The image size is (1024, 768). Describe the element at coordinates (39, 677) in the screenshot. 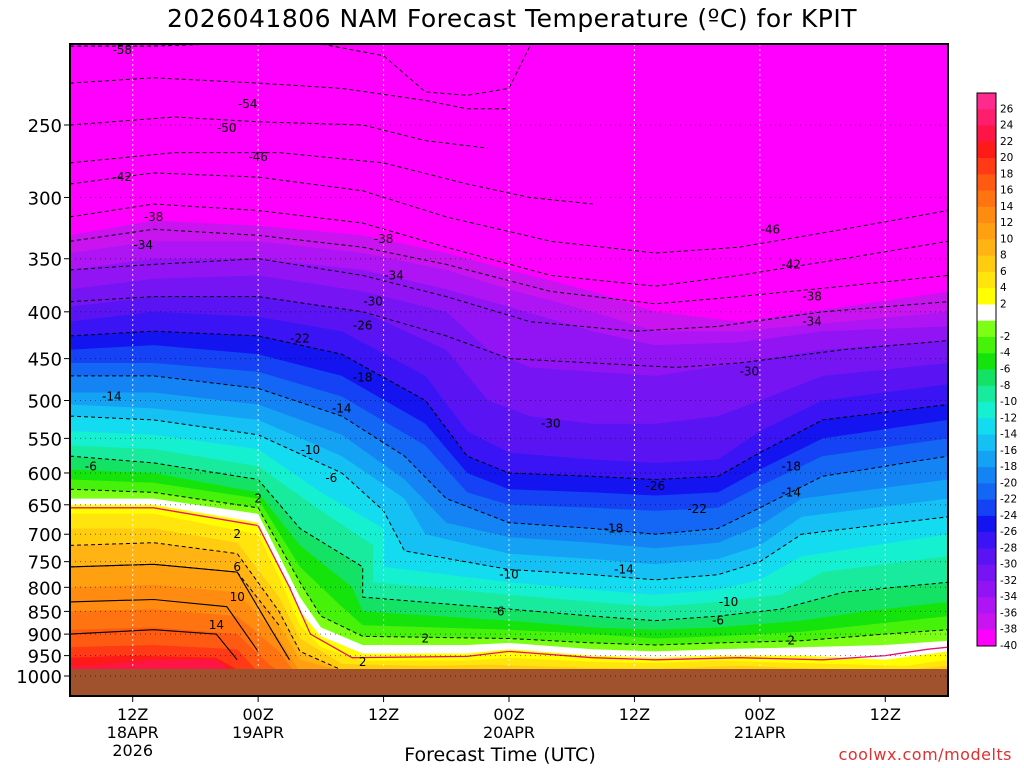

I see `y-tick-label: 1000` at that location.